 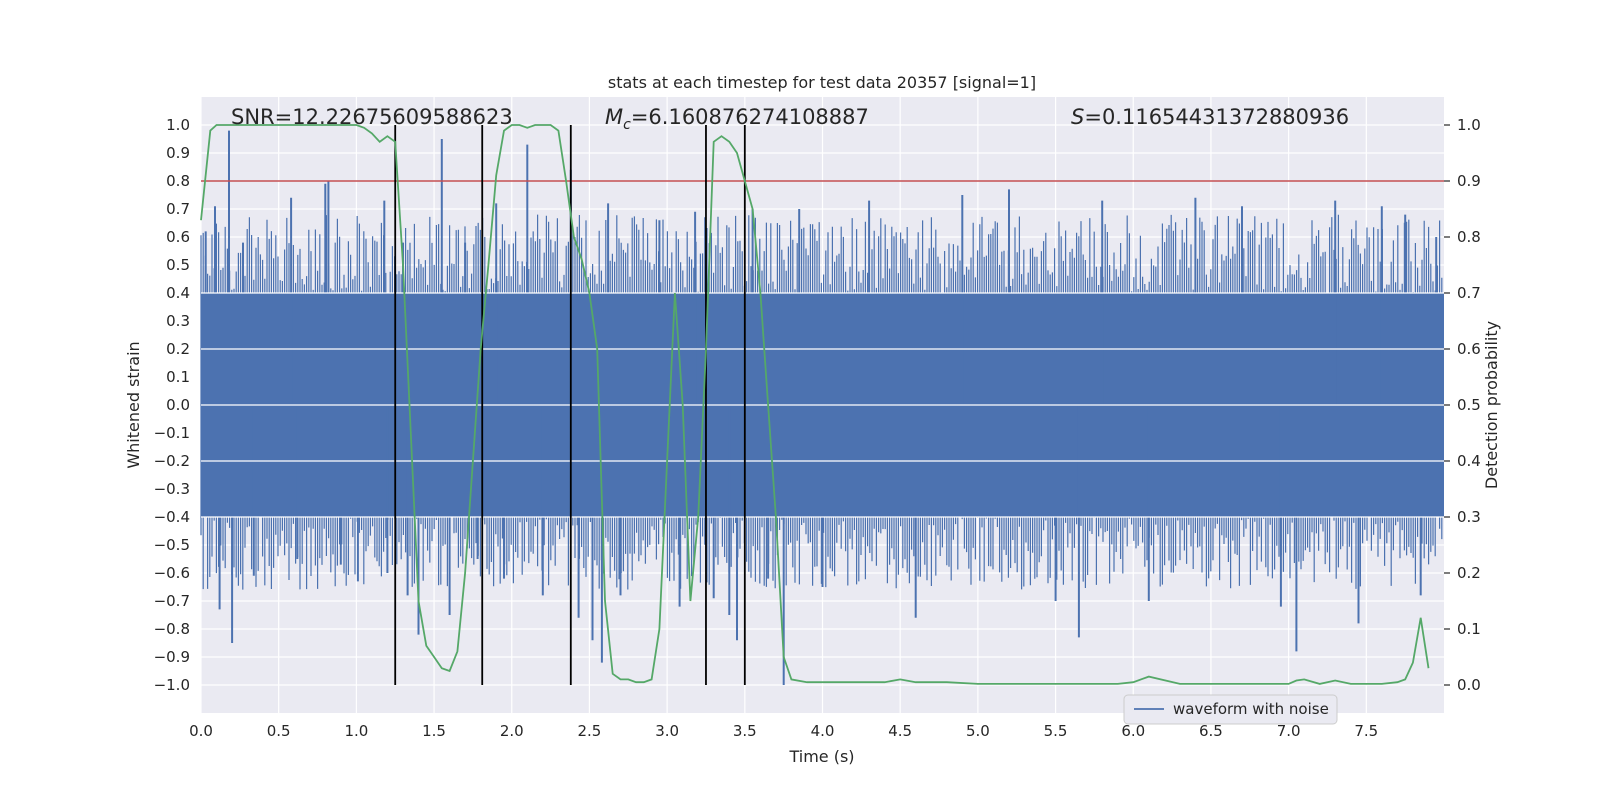 I want to click on y2-tick-label: 0.7, so click(x=1469, y=293).